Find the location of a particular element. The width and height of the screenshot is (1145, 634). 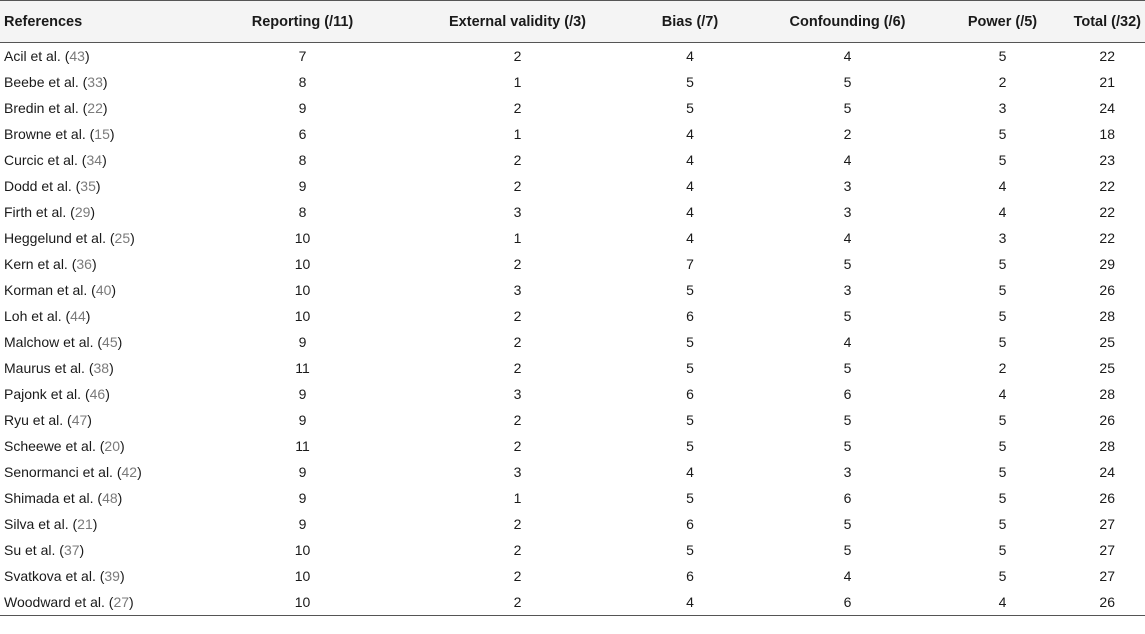

author-name: Senormanci et al. is located at coordinates (58, 472).